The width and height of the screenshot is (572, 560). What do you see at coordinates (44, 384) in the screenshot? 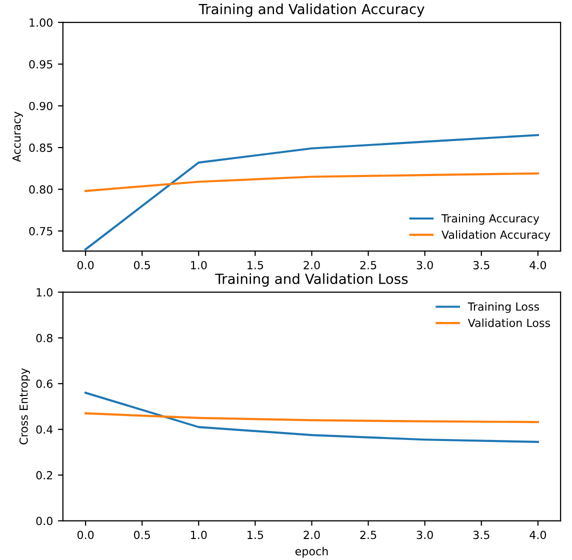
I see `y-tick-label: 0.6` at bounding box center [44, 384].